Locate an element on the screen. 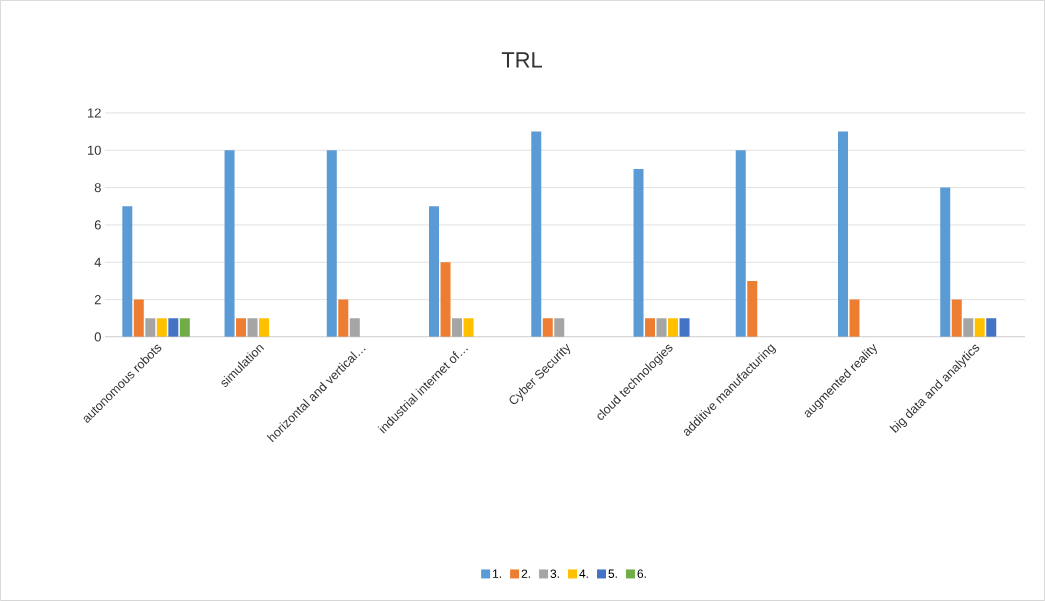  y-tick-label: 6 is located at coordinates (97, 225).